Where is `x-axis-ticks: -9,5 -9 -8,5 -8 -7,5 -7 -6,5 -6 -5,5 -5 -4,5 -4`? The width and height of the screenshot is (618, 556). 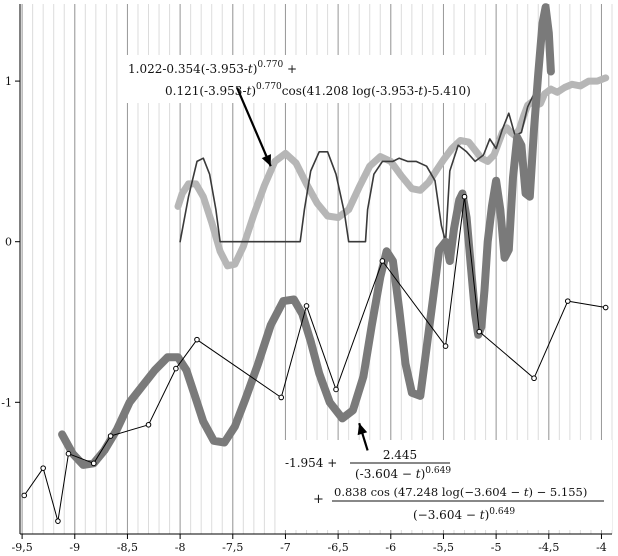
x-axis-ticks: -9,5 -9 -8,5 -8 -7,5 -7 -6,5 -6 -5,5 -5 -4,5 -4 is located at coordinates (309, 544).